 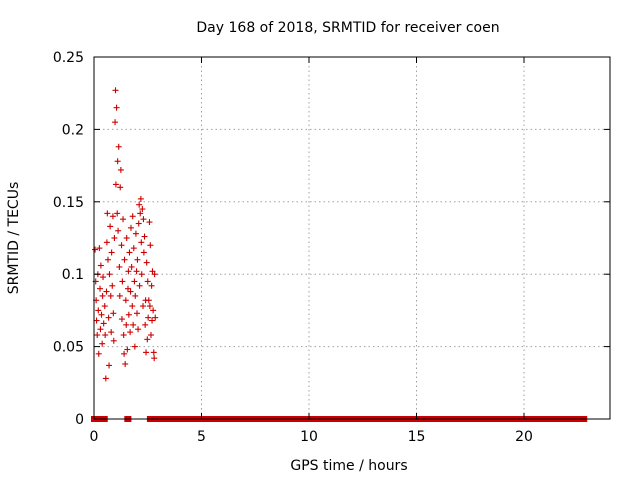 What do you see at coordinates (68, 203) in the screenshot?
I see `y-tick-label: 0.15` at bounding box center [68, 203].